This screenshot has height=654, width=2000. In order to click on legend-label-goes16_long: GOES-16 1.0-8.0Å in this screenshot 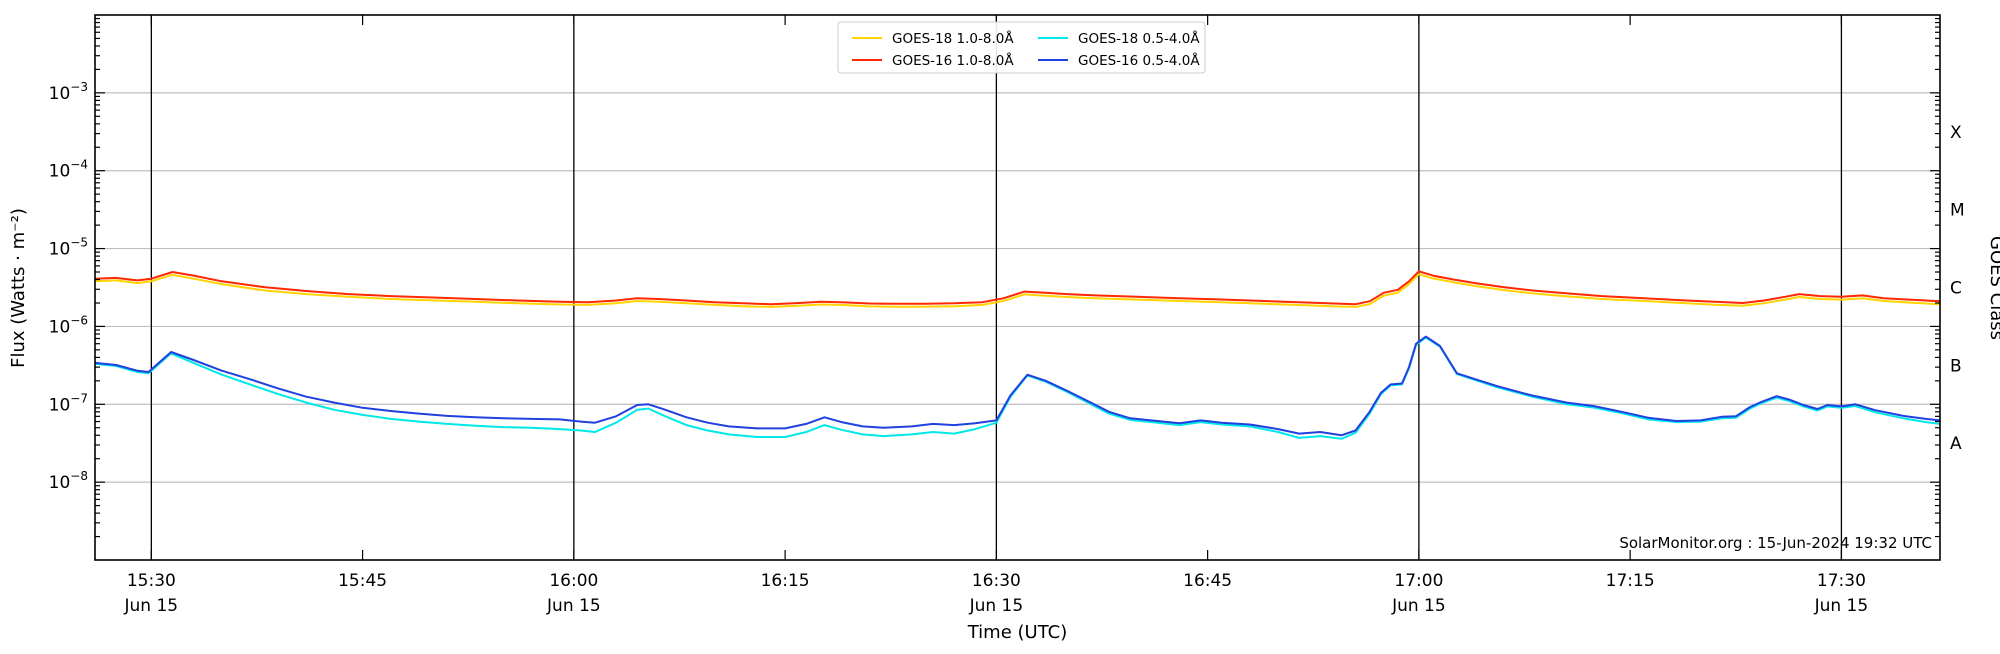, I will do `click(953, 60)`.